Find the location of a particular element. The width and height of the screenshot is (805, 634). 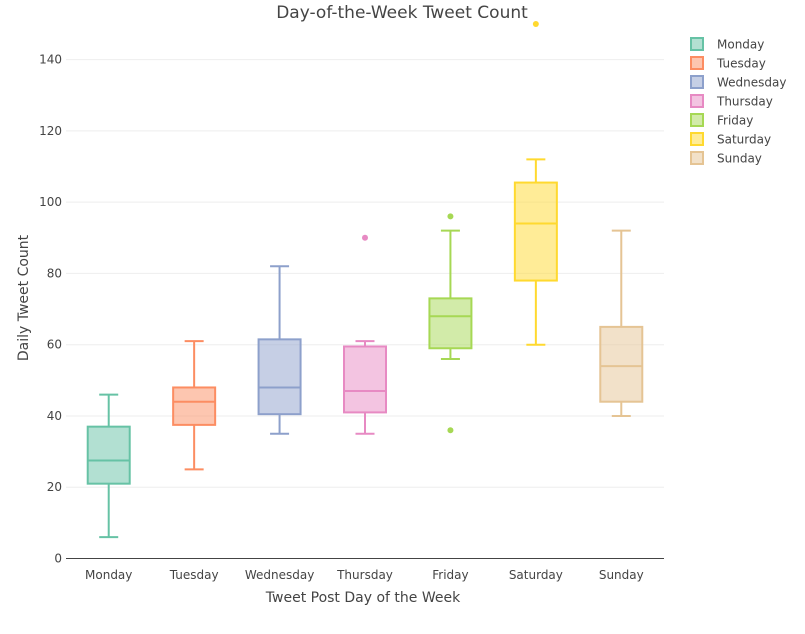

box-thursday is located at coordinates (365, 334).